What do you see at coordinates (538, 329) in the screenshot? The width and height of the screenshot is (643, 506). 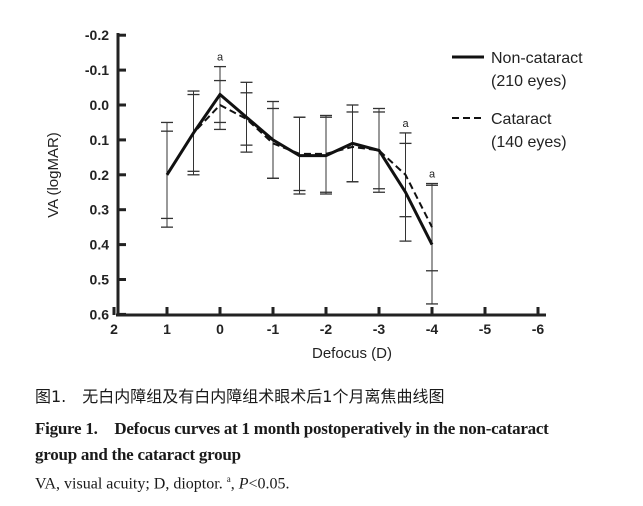 I see `x-tick-label: -6` at bounding box center [538, 329].